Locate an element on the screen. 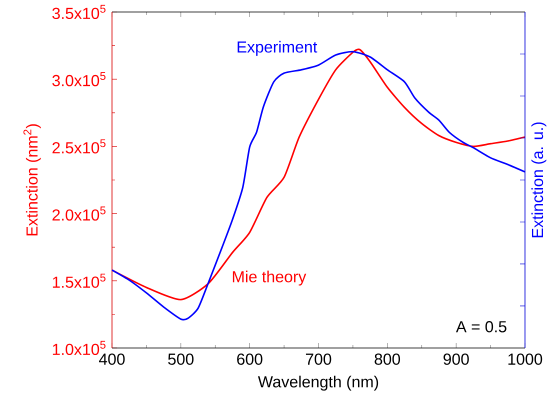 This screenshot has height=417, width=555. series-label: Experiment is located at coordinates (278, 48).